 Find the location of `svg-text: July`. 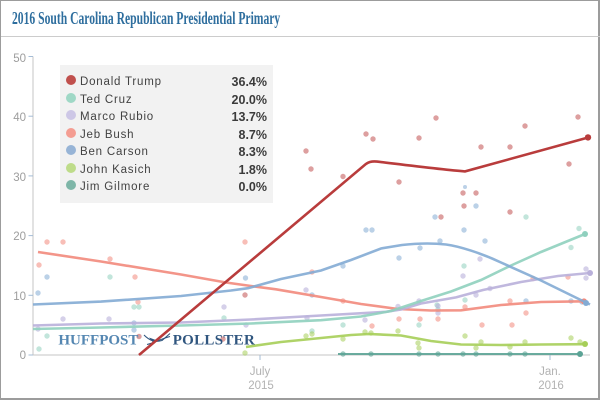

svg-text: July is located at coordinates (260, 372).